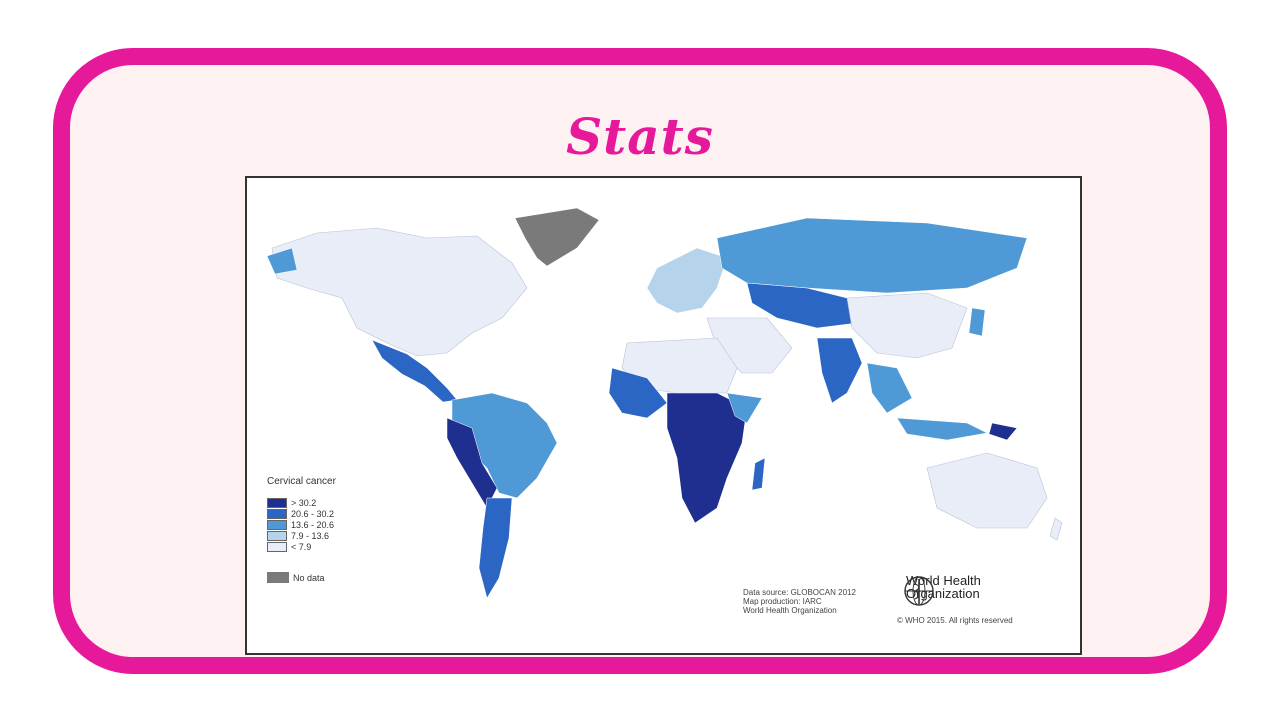 The width and height of the screenshot is (1280, 720). I want to click on region-madagascar, so click(758, 474).